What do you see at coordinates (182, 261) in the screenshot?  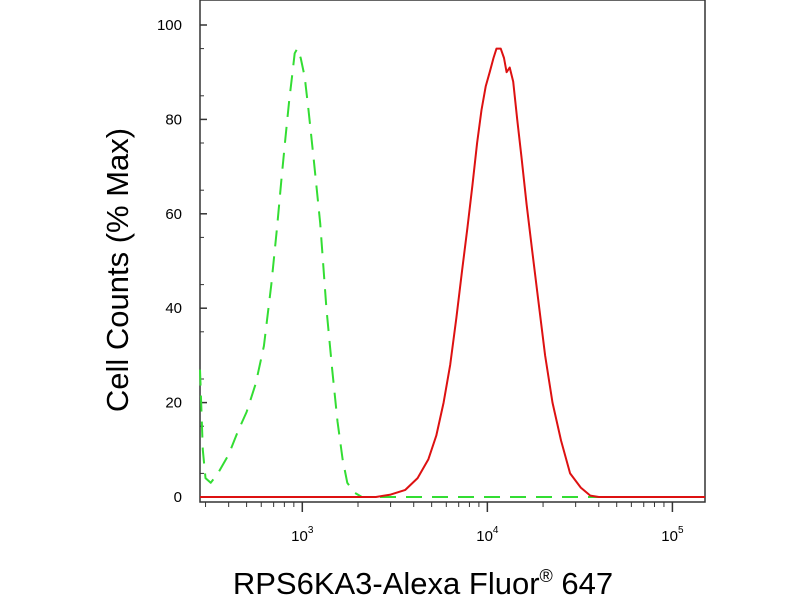 I see `y-axis: 0 20 40 60 80 100` at bounding box center [182, 261].